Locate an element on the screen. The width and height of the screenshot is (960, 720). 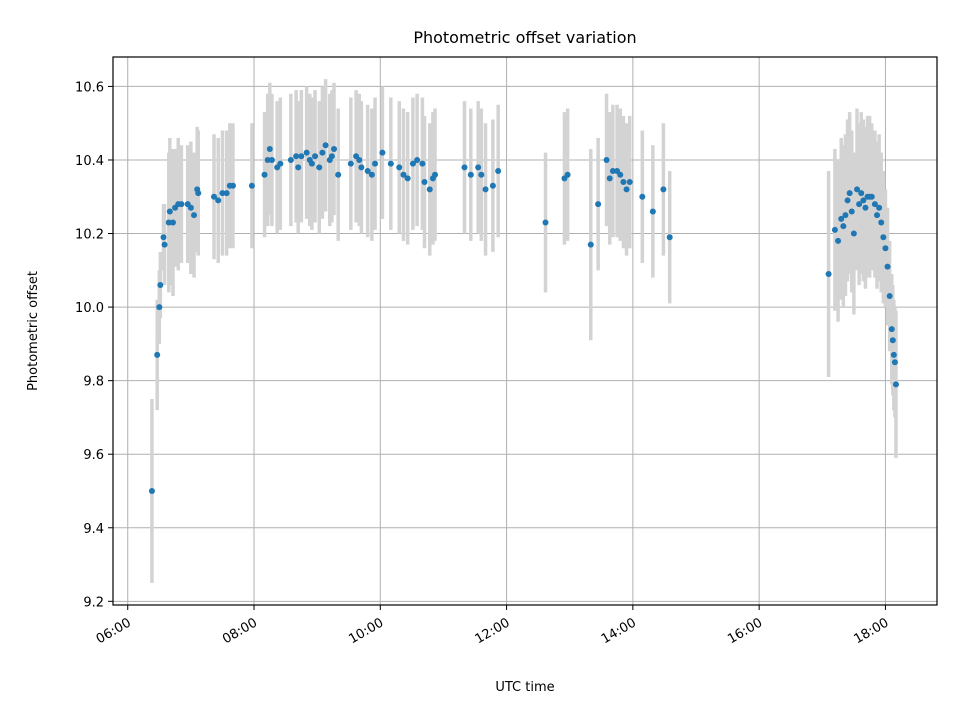
x-tick-label: 12:00 is located at coordinates (493, 631).